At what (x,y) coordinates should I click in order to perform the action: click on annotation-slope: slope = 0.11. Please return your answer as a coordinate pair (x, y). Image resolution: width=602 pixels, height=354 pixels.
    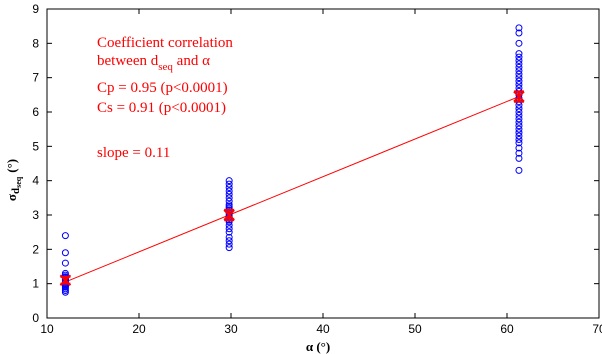
    Looking at the image, I should click on (133, 153).